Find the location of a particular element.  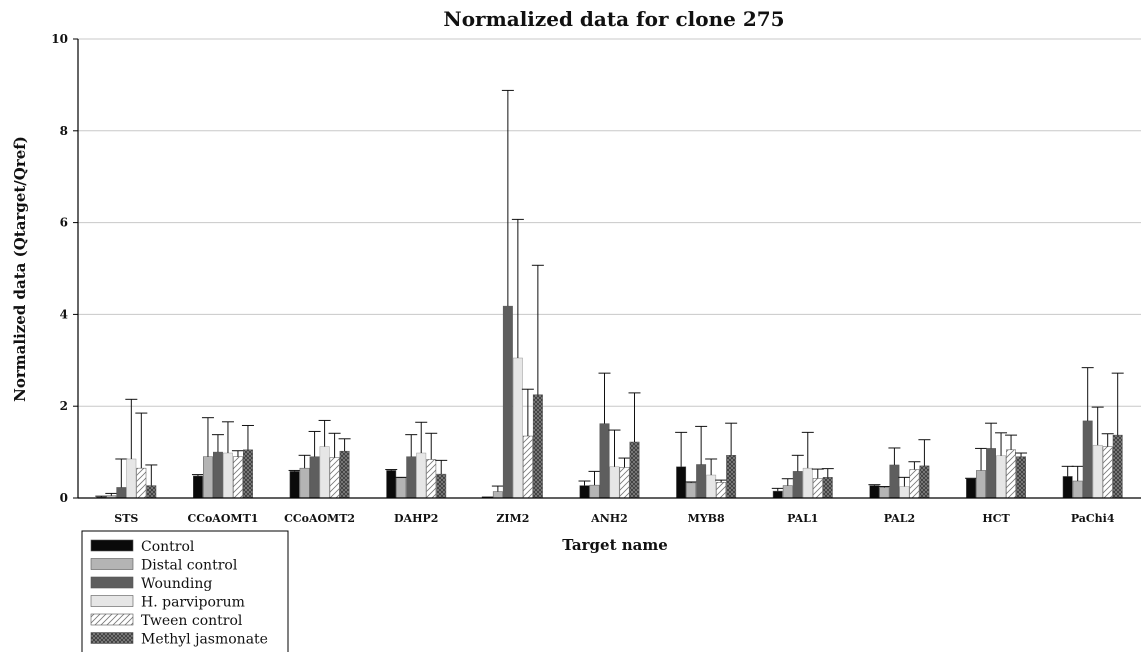

y-tick-label: 6 is located at coordinates (64, 223).